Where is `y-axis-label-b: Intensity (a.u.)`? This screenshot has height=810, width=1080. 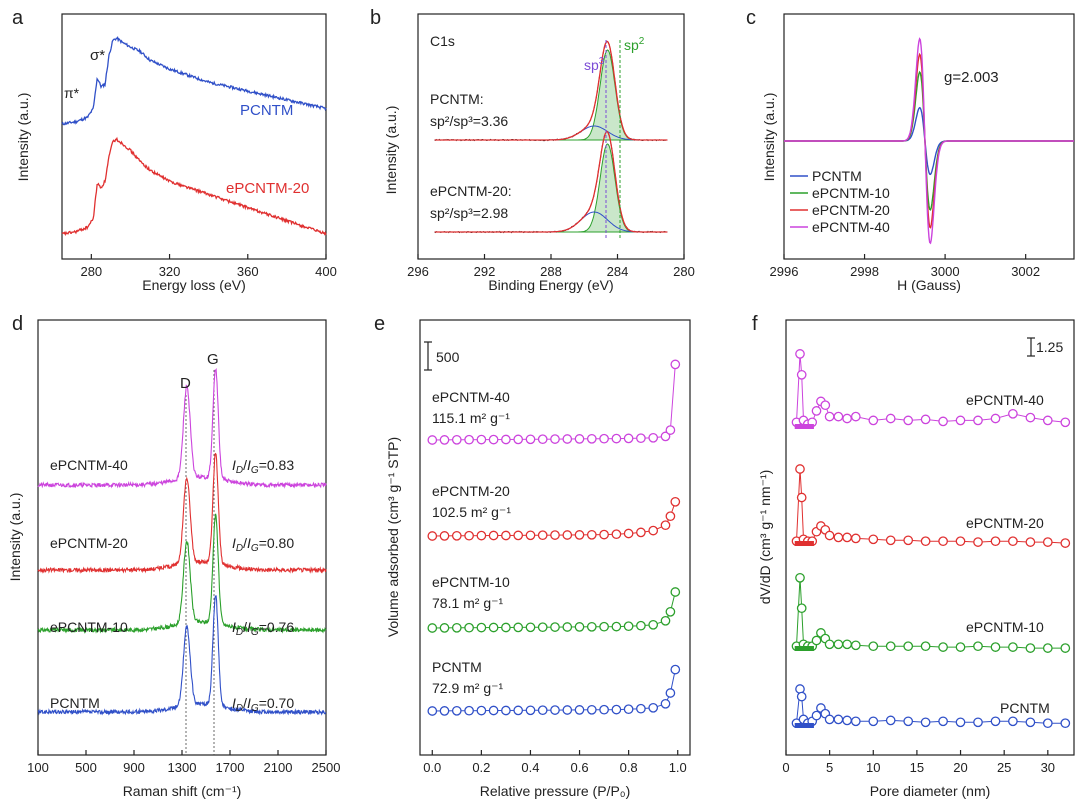 y-axis-label-b: Intensity (a.u.) is located at coordinates (391, 150).